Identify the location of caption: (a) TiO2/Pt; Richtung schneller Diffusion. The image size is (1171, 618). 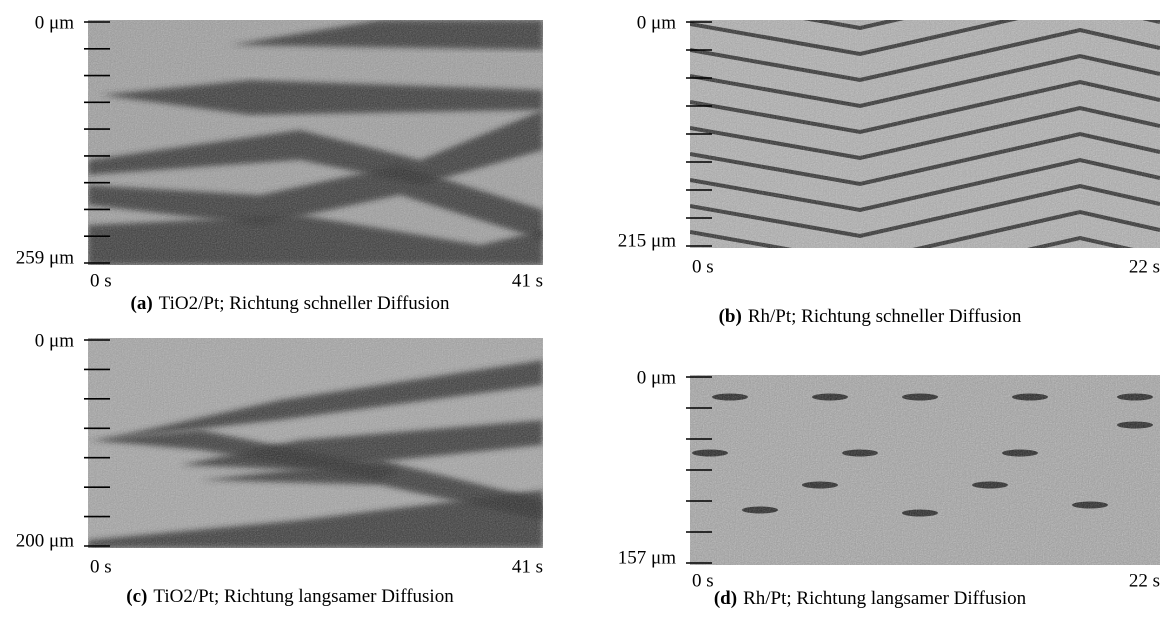
(290, 303).